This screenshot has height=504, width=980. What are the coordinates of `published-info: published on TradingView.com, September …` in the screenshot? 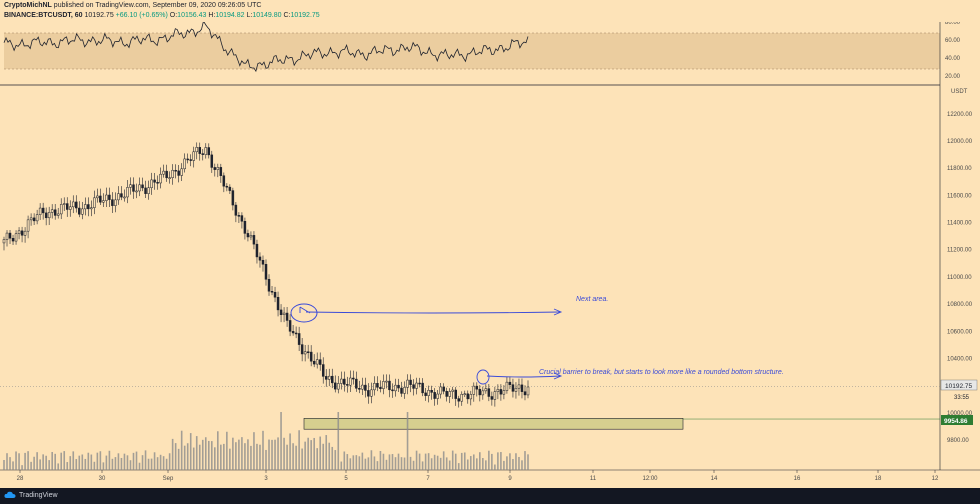 It's located at (157, 5).